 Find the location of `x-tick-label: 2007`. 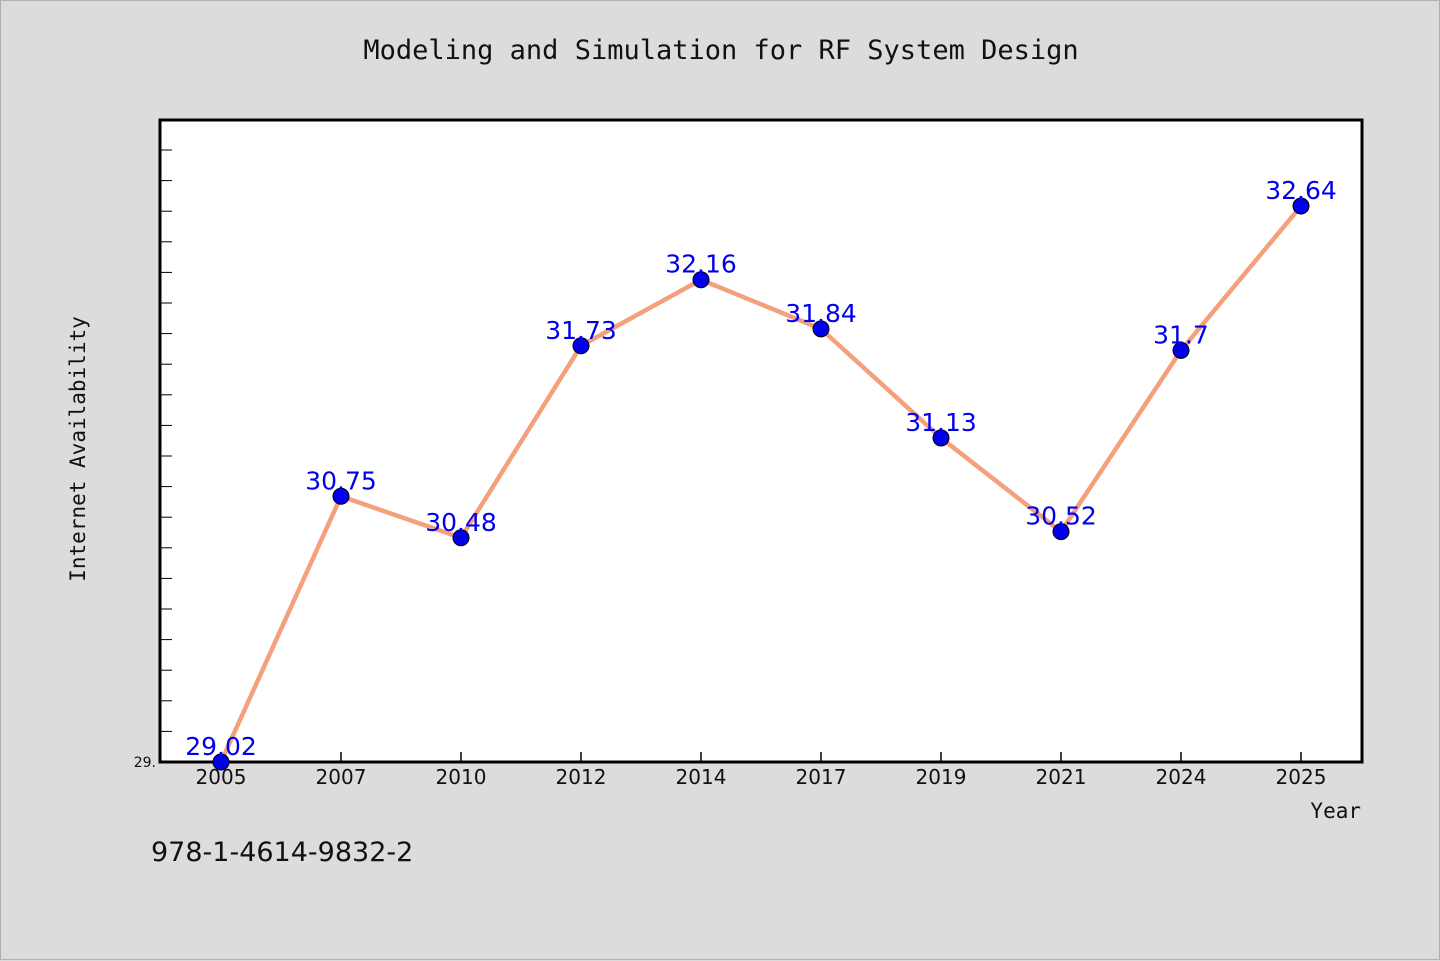

x-tick-label: 2007 is located at coordinates (341, 777).